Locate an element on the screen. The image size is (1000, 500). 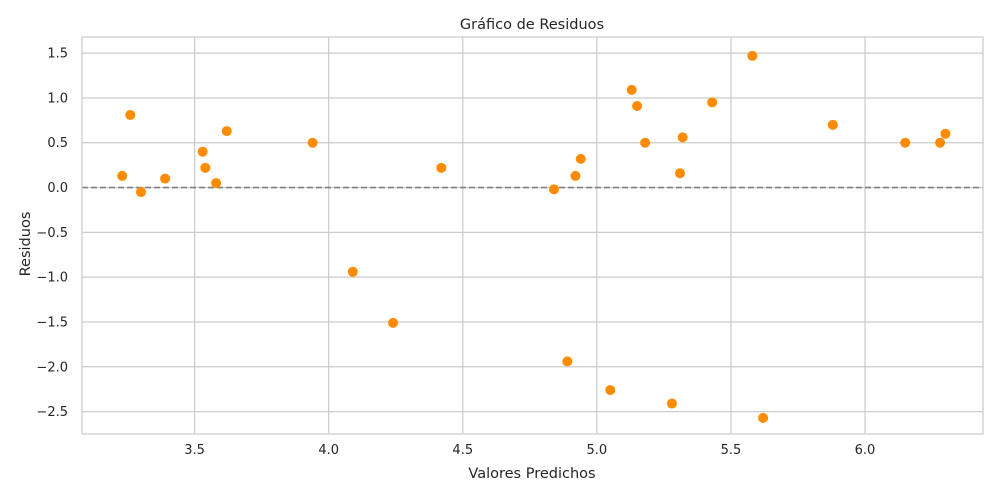
x-tick-label: 6.0 is located at coordinates (865, 450).